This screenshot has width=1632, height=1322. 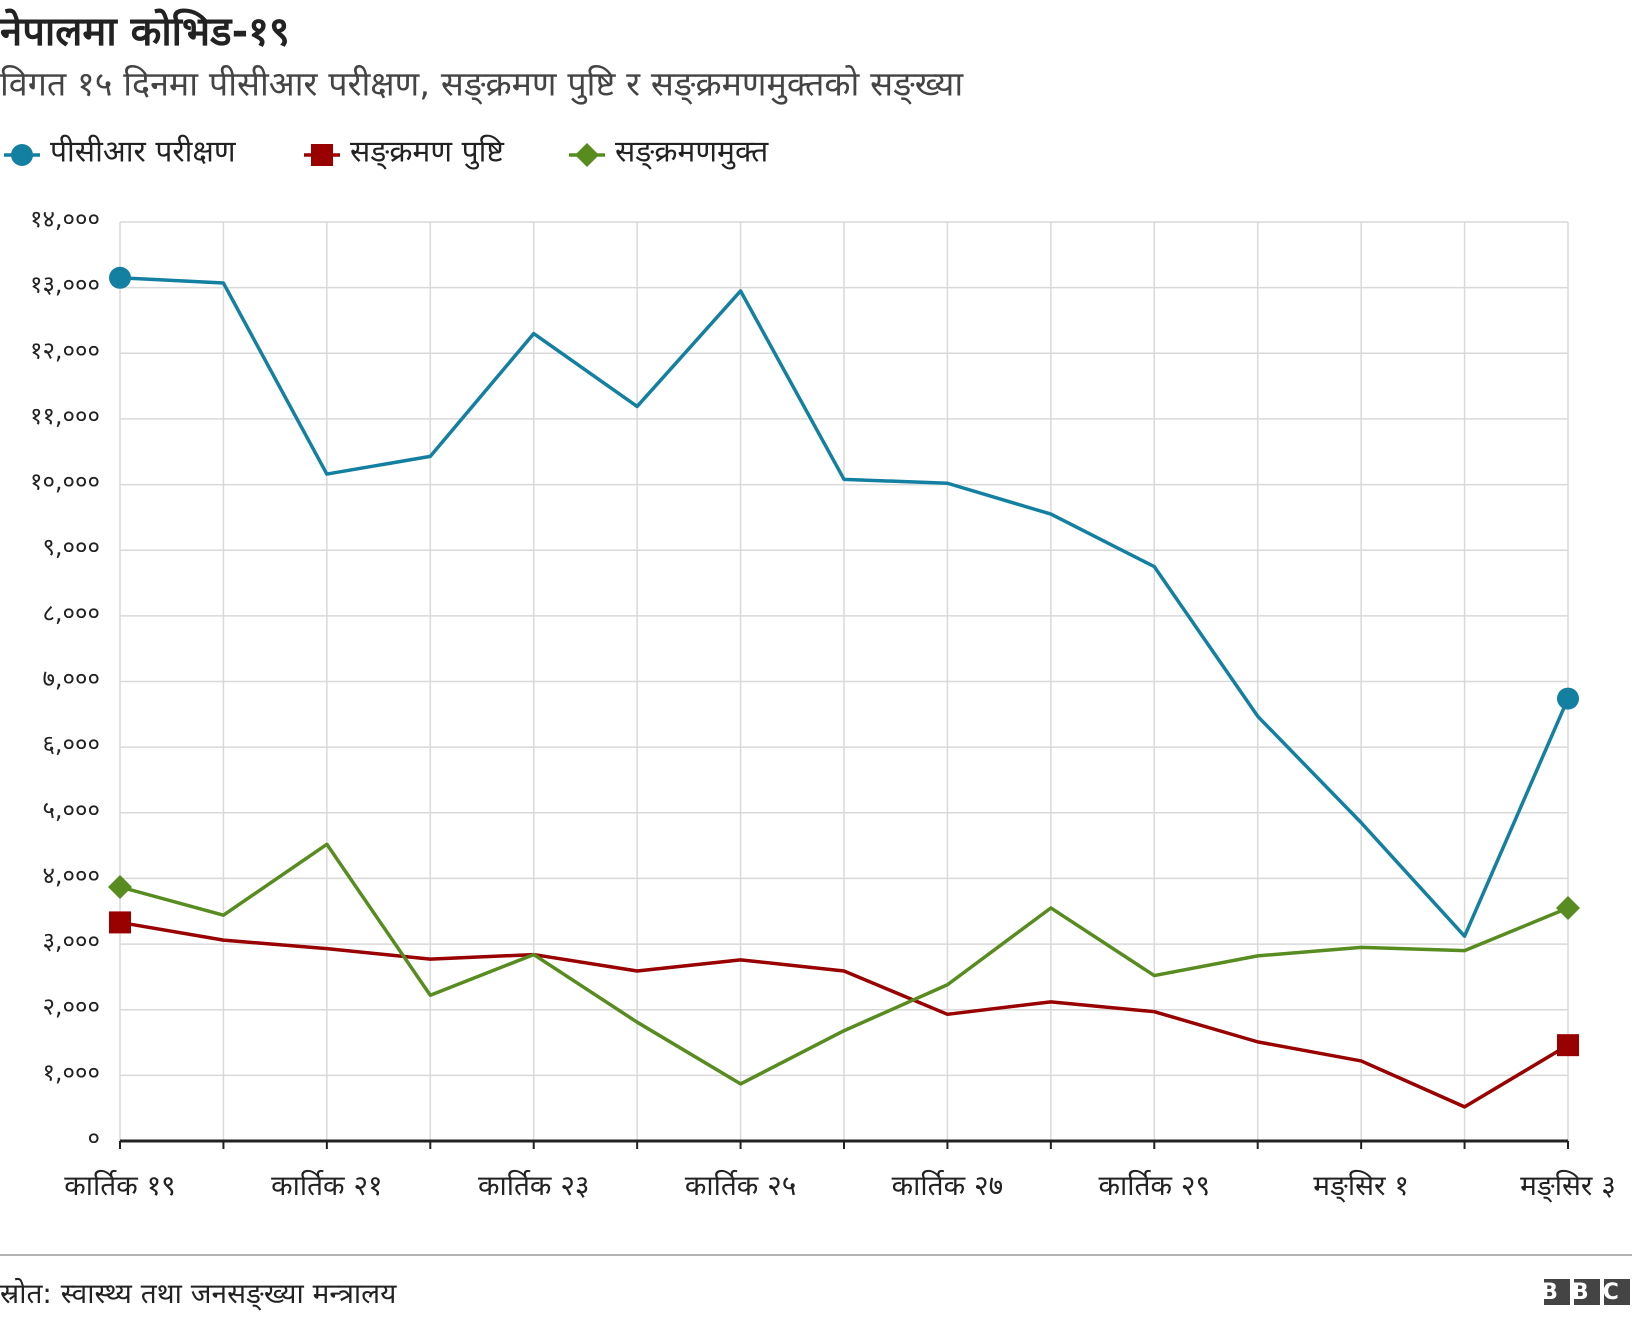 What do you see at coordinates (143, 152) in the screenshot?
I see `legend-label: पीसीआर परीक्षण` at bounding box center [143, 152].